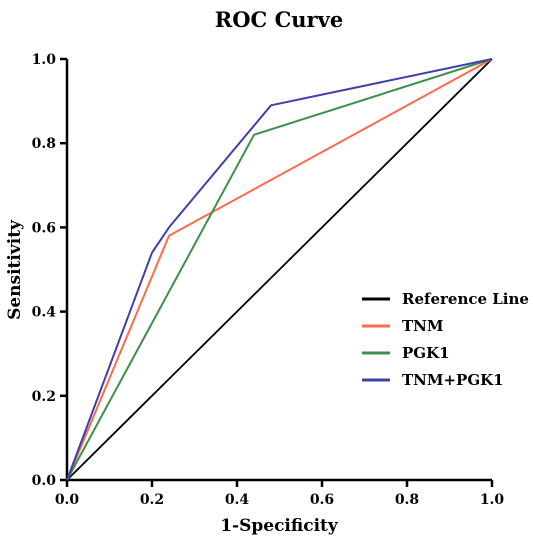 Image resolution: width=533 pixels, height=539 pixels. Describe the element at coordinates (44, 481) in the screenshot. I see `y-tick-label: 0.0` at that location.